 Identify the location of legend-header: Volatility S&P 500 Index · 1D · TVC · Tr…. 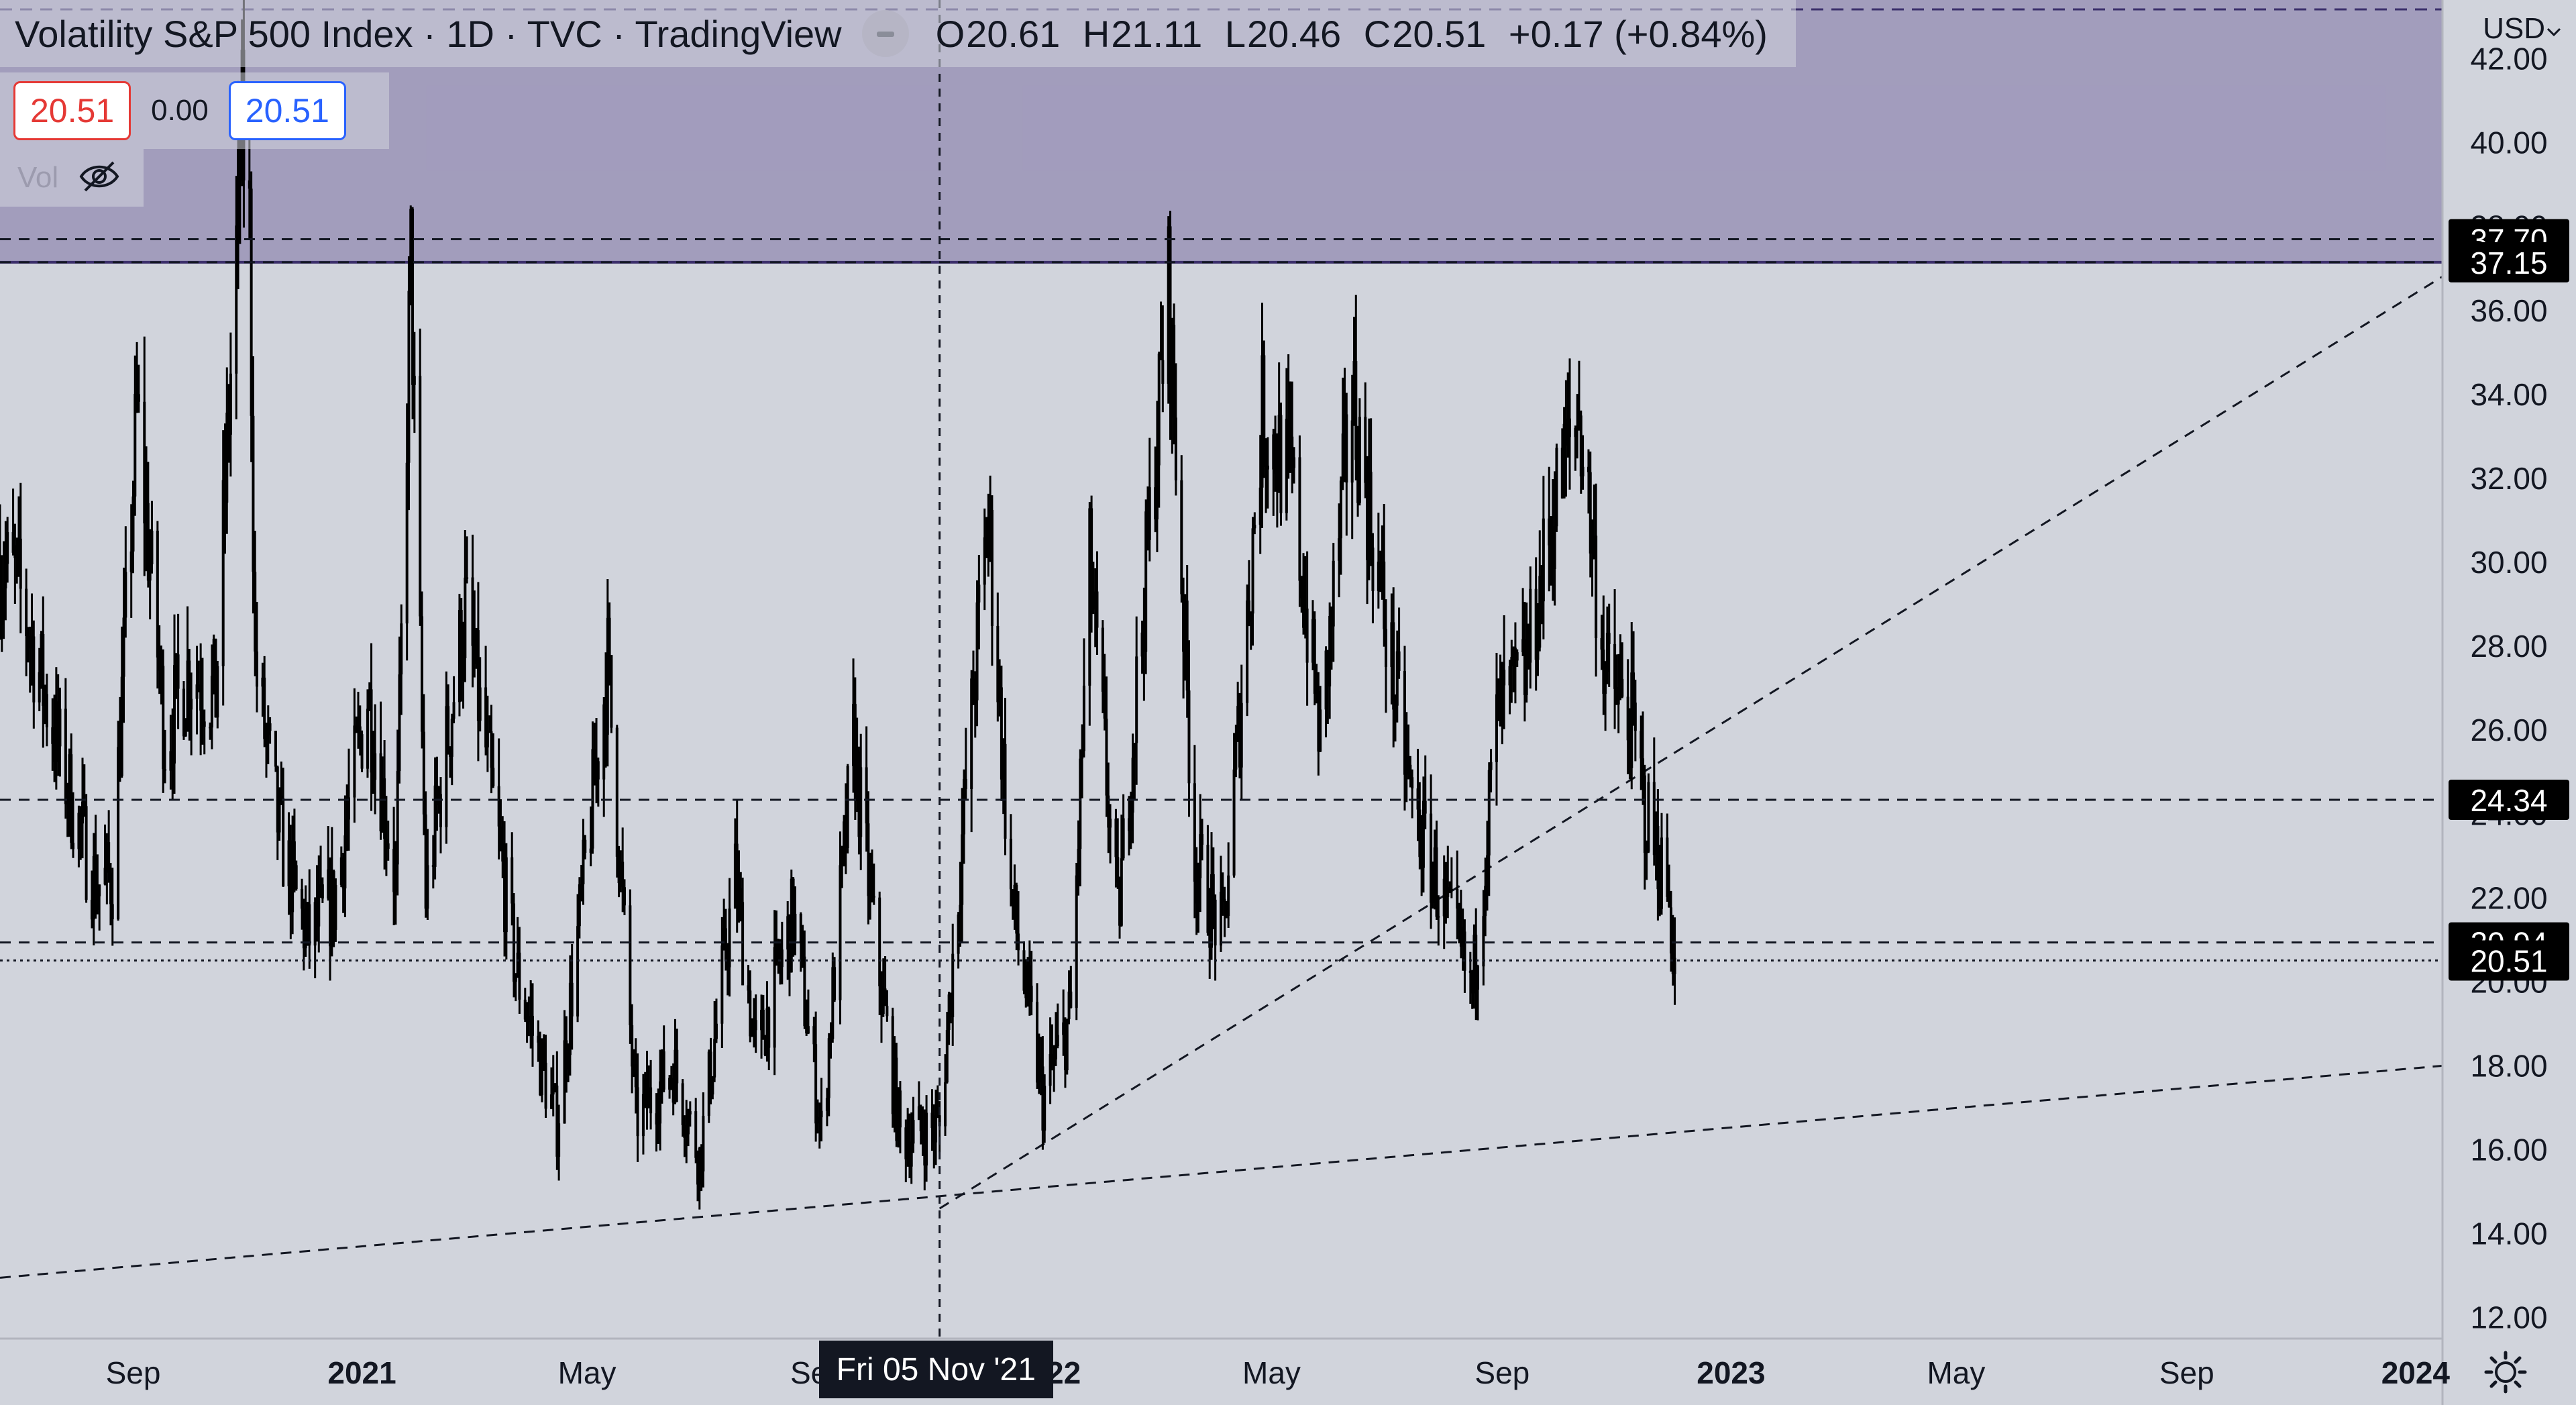
(898, 33).